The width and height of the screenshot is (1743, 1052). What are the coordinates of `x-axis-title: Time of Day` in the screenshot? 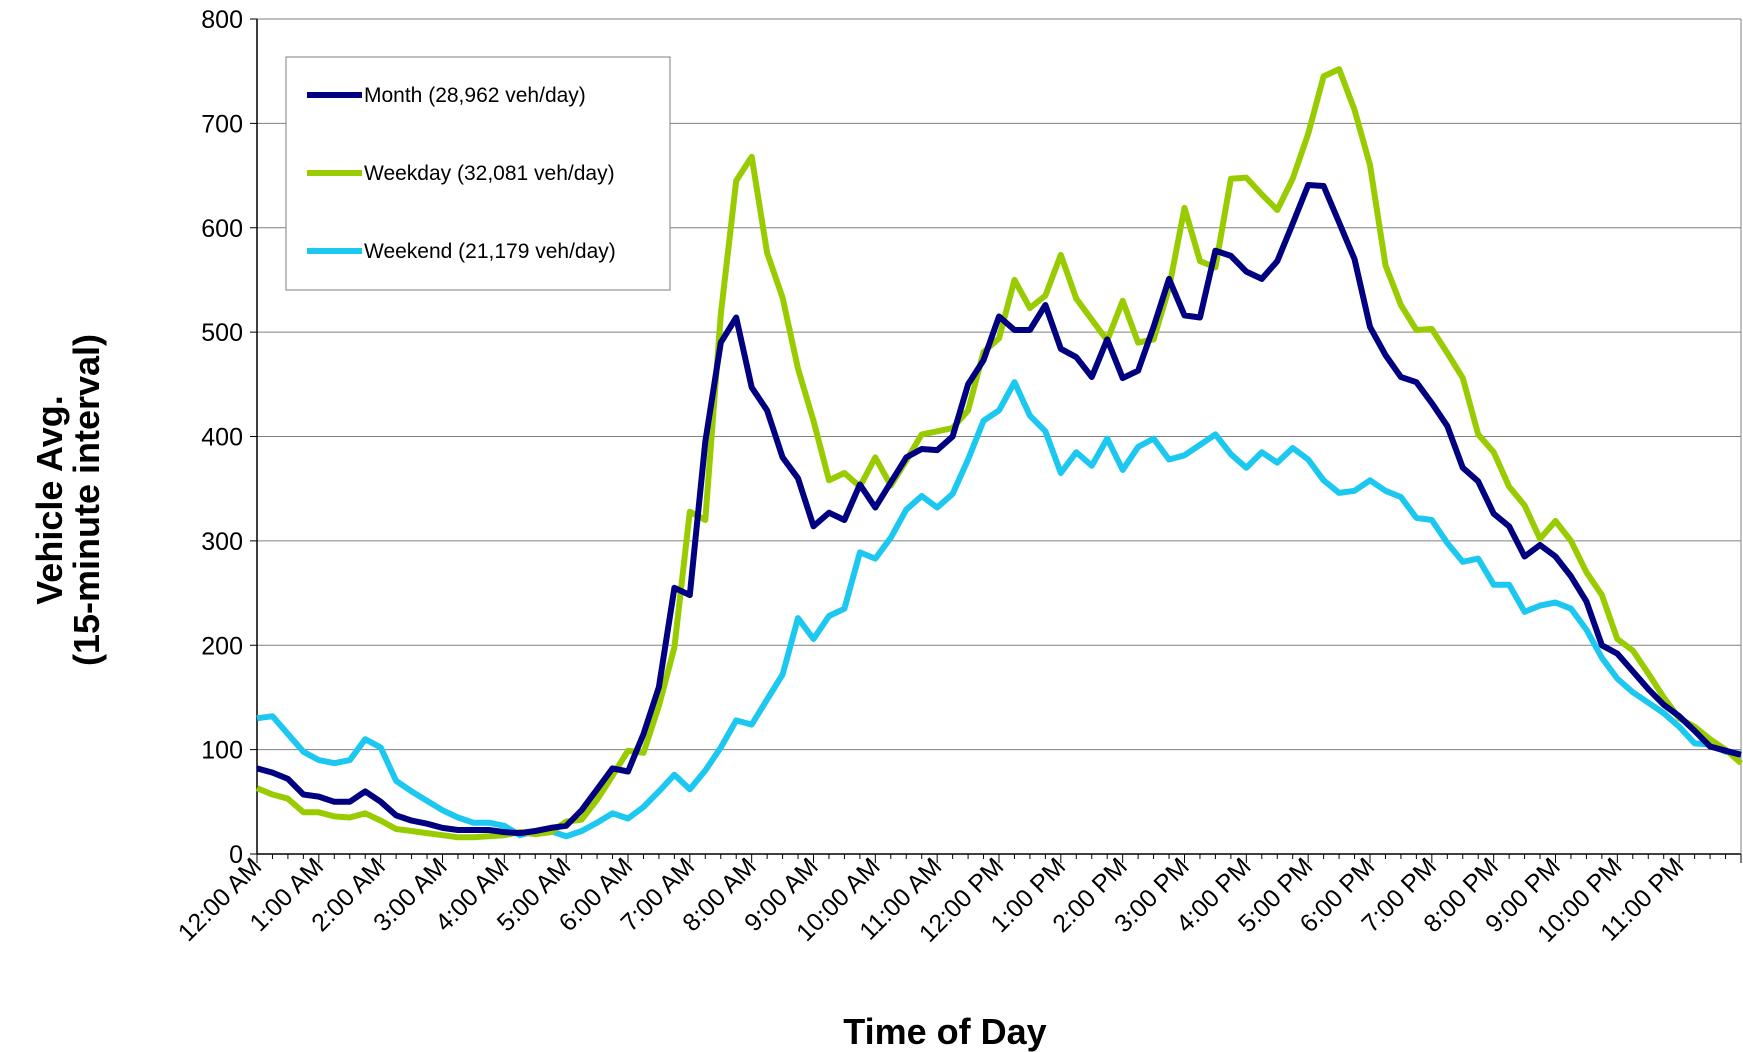 It's located at (944, 1031).